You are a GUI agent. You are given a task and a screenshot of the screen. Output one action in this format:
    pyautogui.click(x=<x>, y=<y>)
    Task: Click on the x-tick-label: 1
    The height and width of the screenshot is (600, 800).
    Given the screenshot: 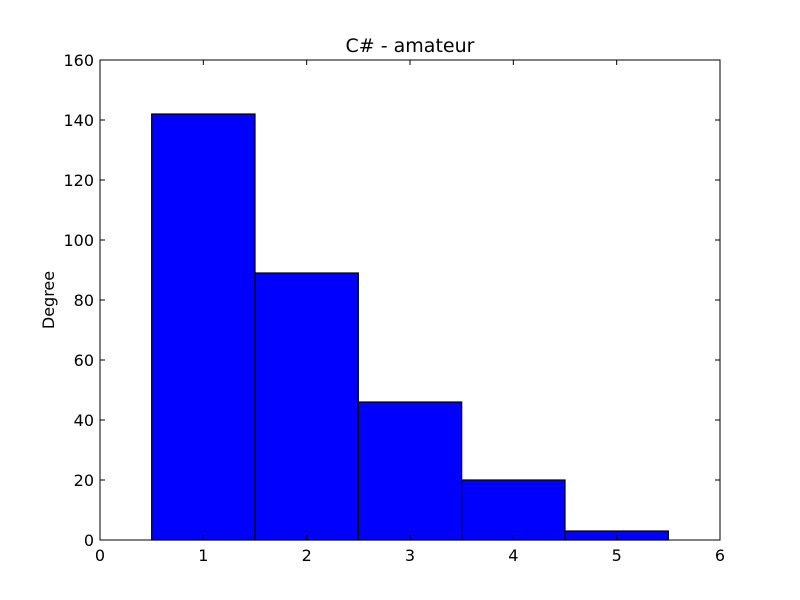 What is the action you would take?
    pyautogui.click(x=203, y=555)
    